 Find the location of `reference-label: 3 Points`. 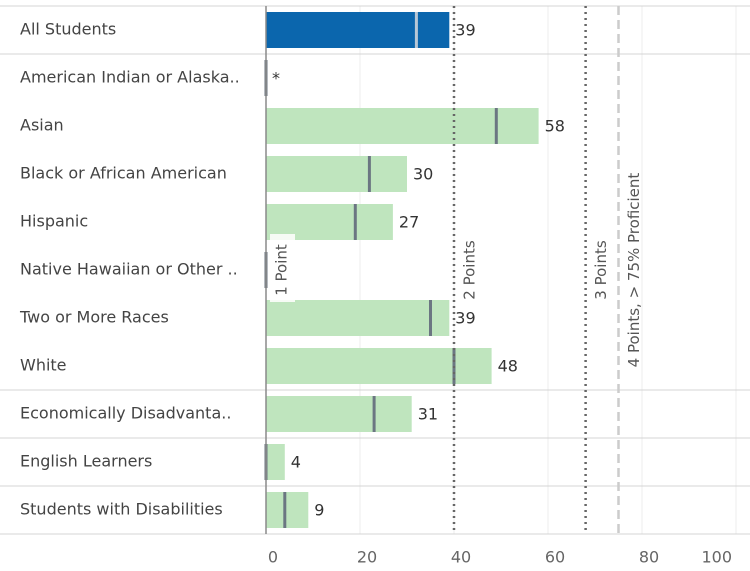

reference-label: 3 Points is located at coordinates (601, 270).